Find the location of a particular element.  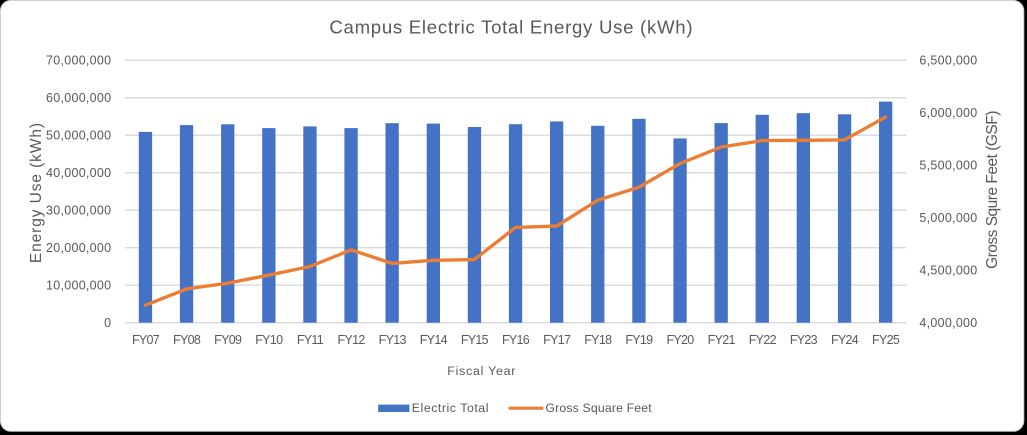

svg-text: 6,500,000 is located at coordinates (948, 61).